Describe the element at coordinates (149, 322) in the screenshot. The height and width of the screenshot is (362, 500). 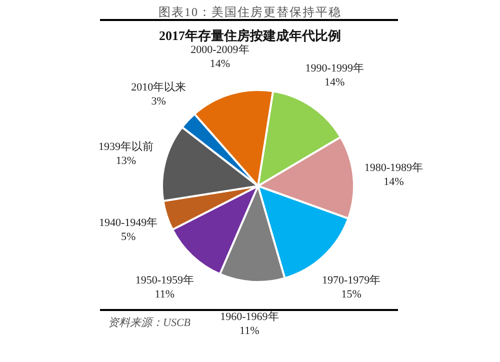
I see `text: 资料来源：USCB` at that location.